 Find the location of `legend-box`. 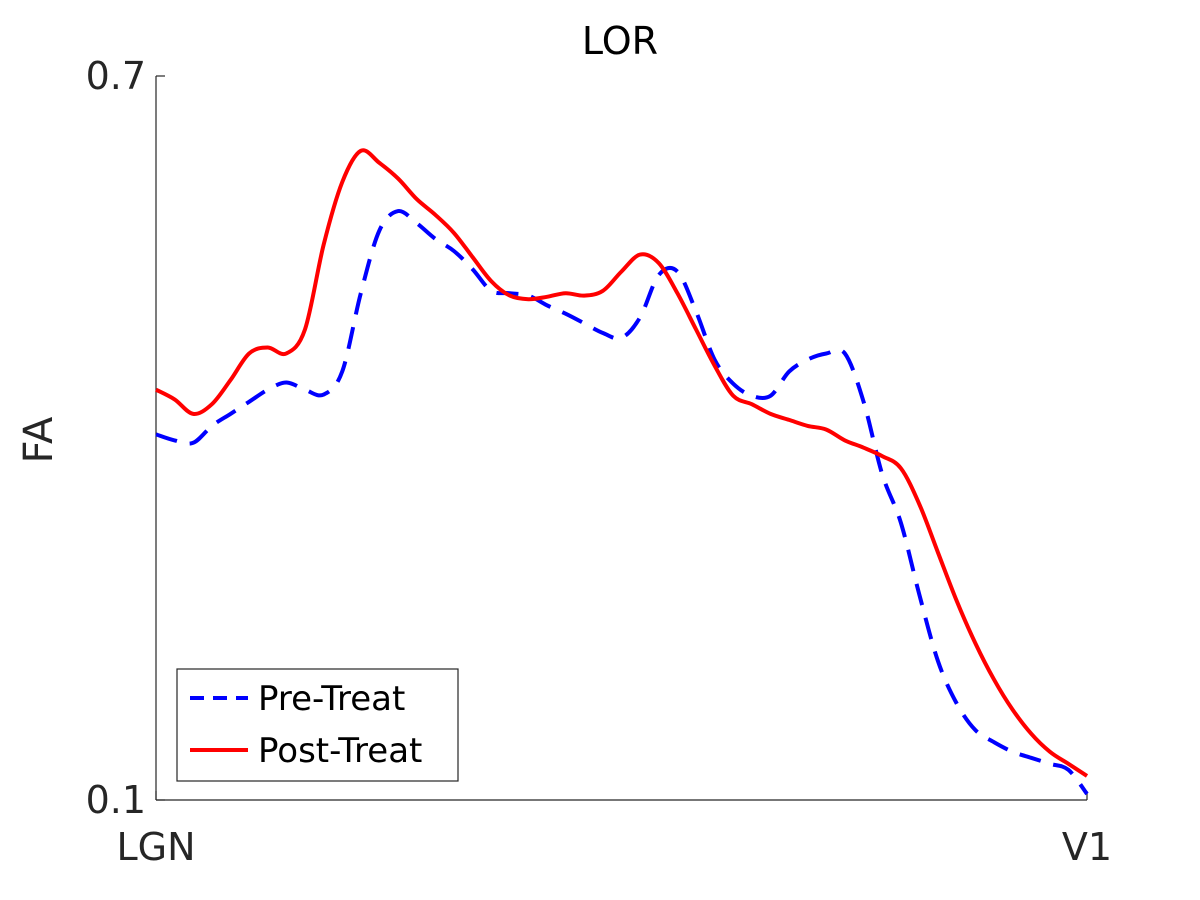

legend-box is located at coordinates (317, 725).